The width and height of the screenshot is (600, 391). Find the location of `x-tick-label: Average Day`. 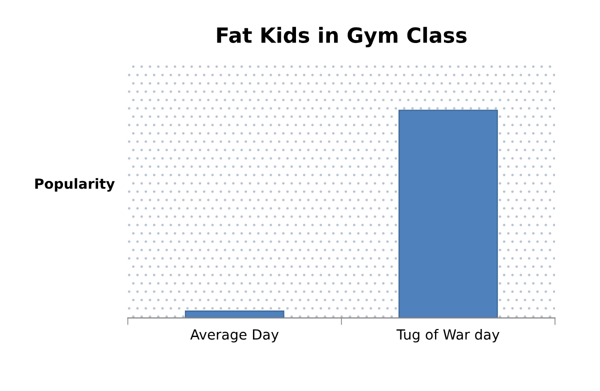

x-tick-label: Average Day is located at coordinates (234, 335).